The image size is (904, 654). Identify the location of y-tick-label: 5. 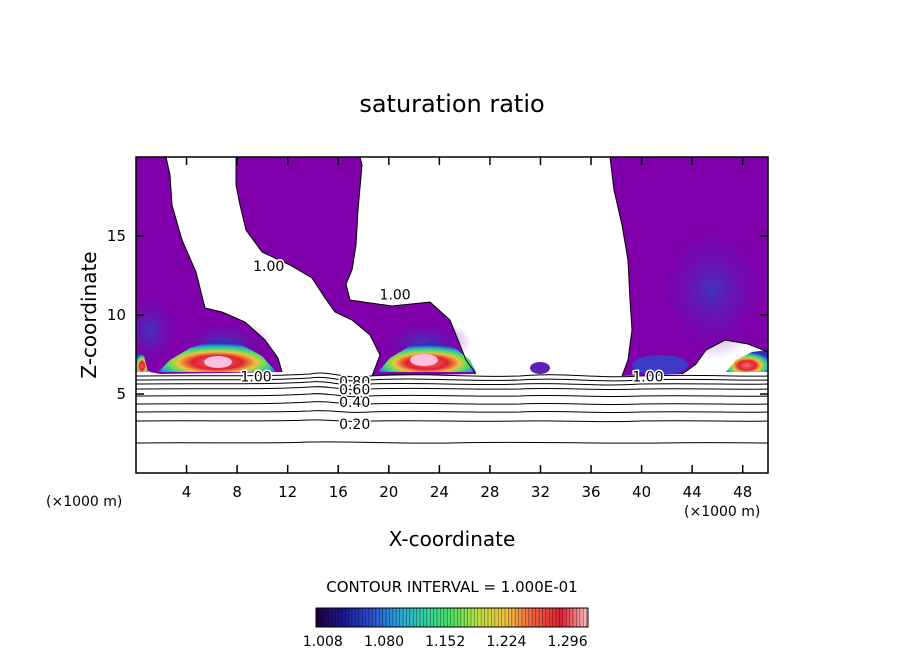
(121, 394).